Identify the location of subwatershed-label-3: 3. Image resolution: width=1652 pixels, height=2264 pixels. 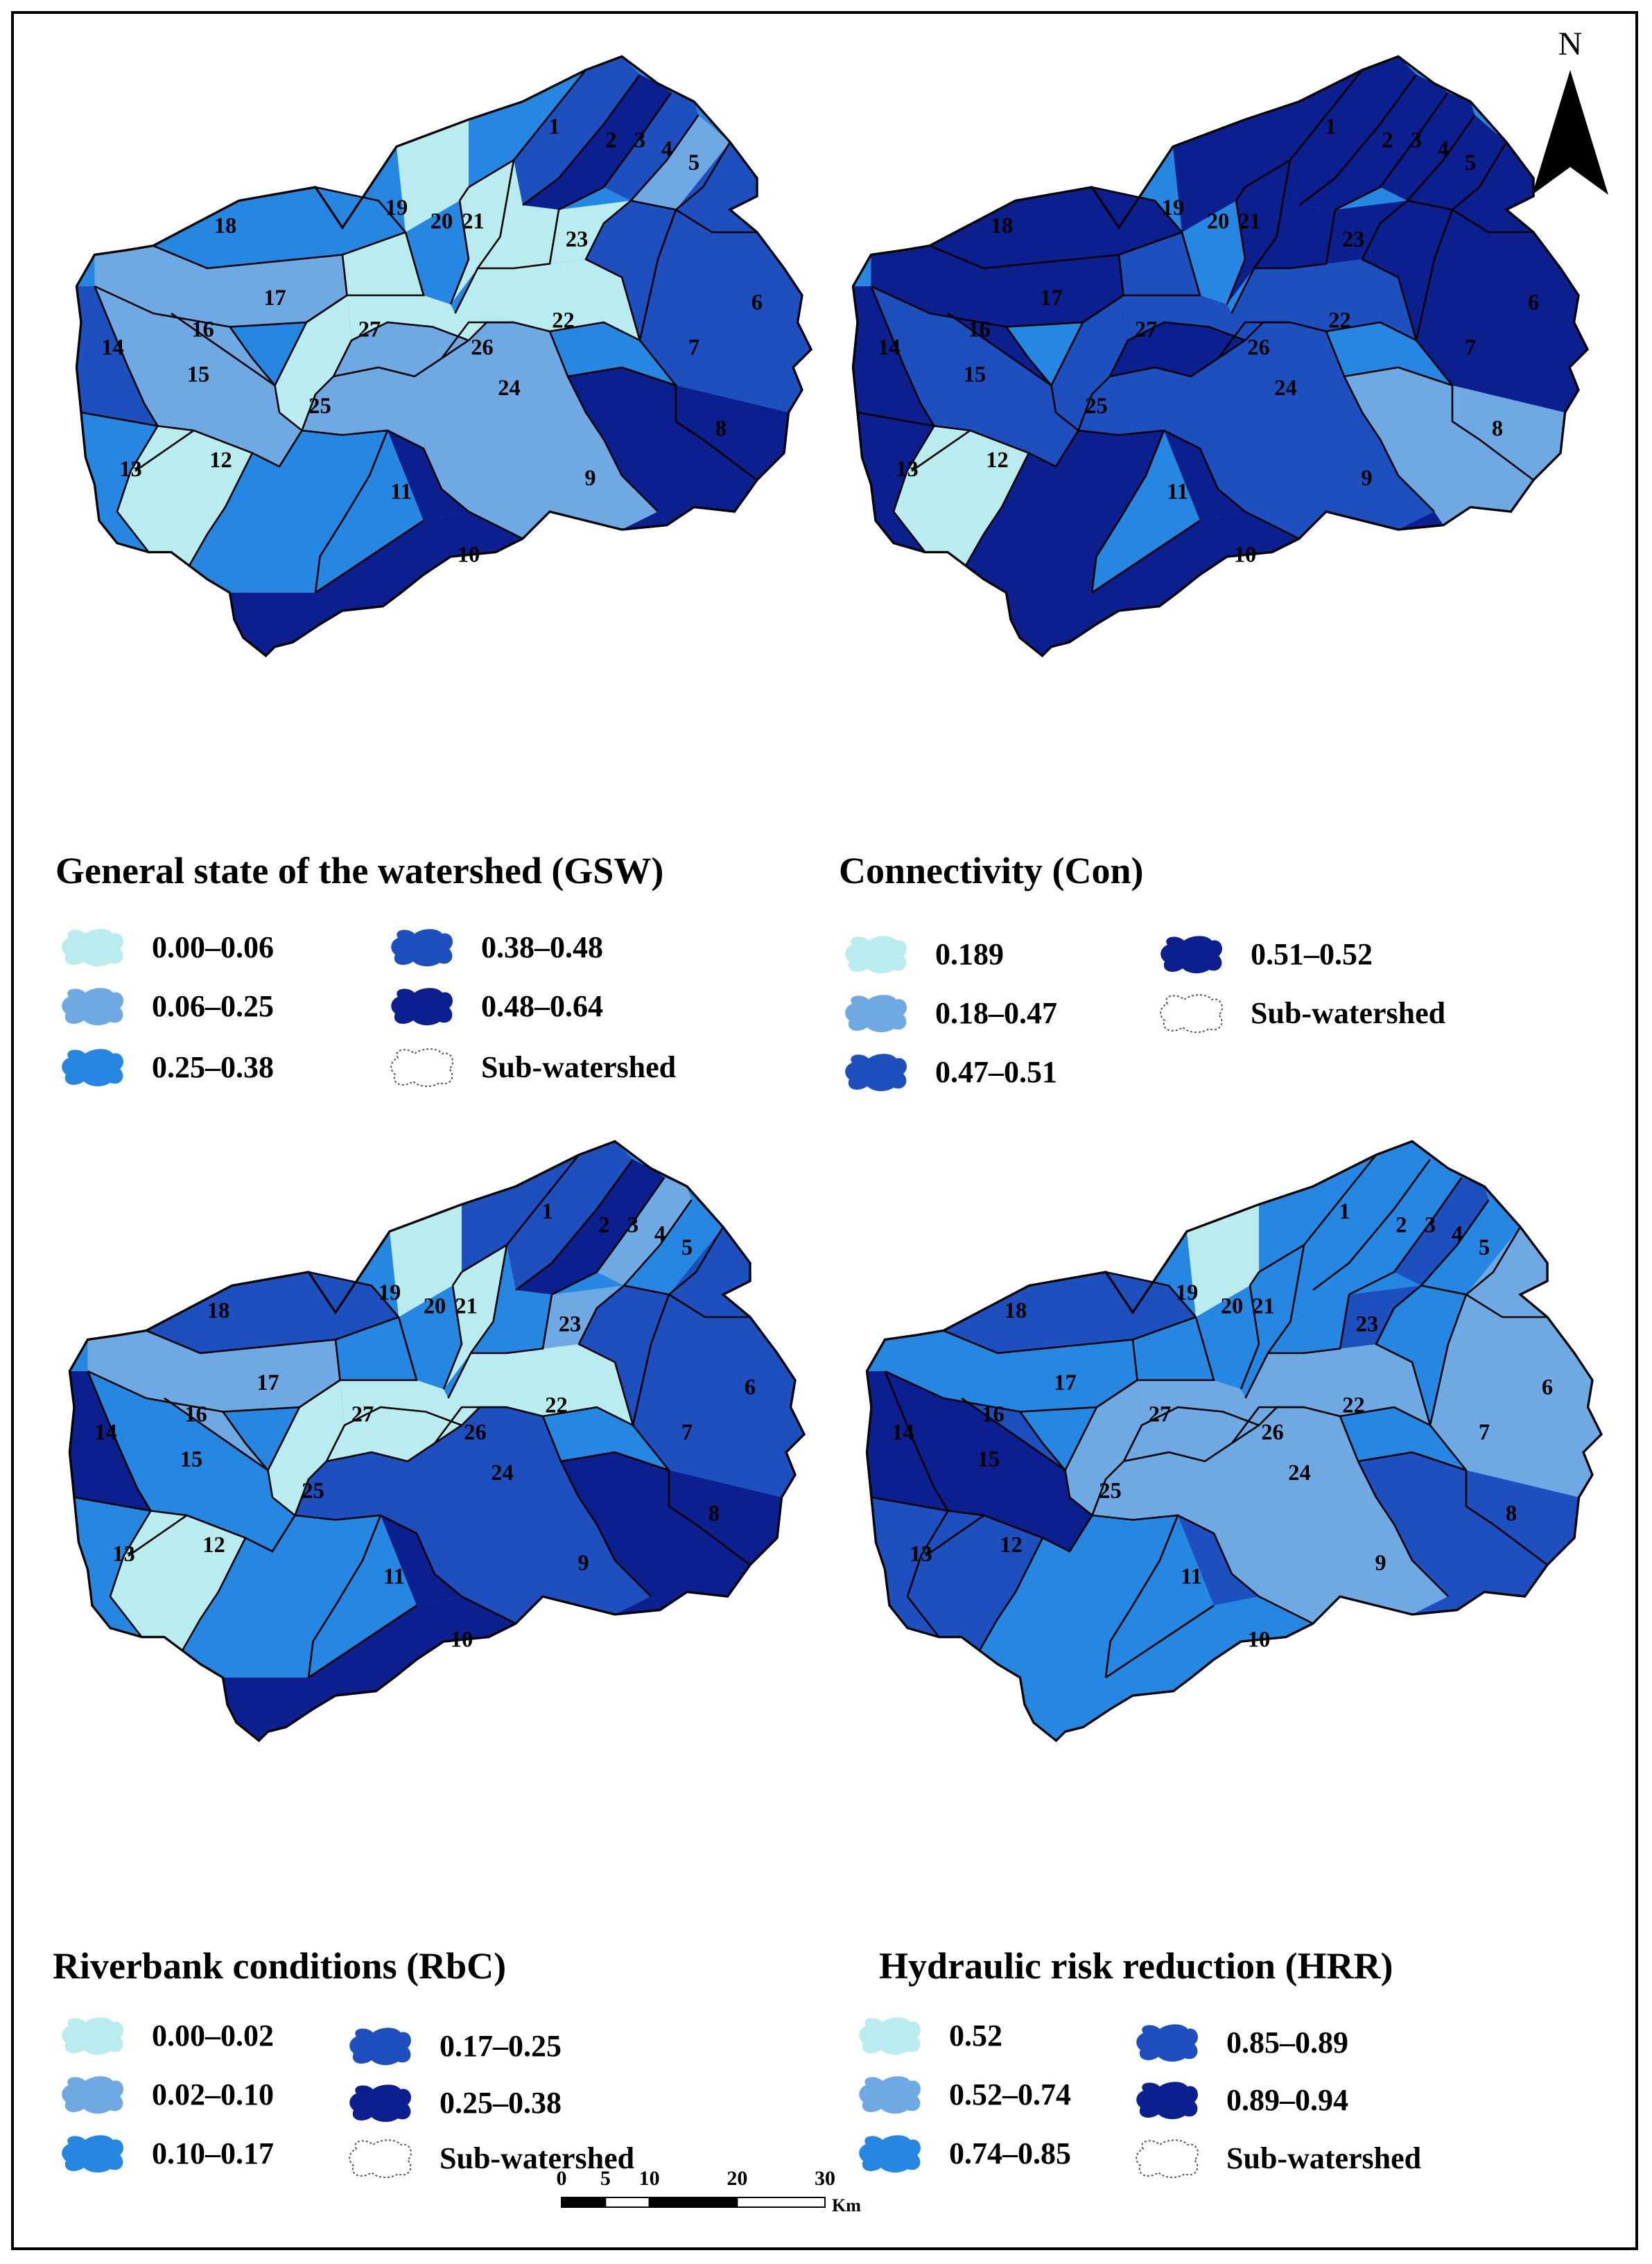
(1416, 140).